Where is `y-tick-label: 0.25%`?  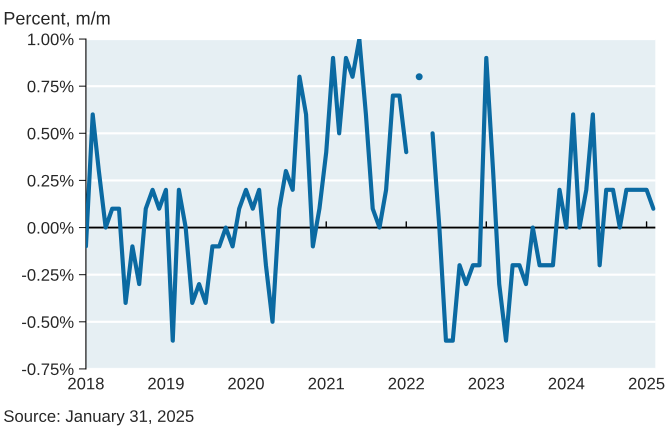 y-tick-label: 0.25% is located at coordinates (51, 180).